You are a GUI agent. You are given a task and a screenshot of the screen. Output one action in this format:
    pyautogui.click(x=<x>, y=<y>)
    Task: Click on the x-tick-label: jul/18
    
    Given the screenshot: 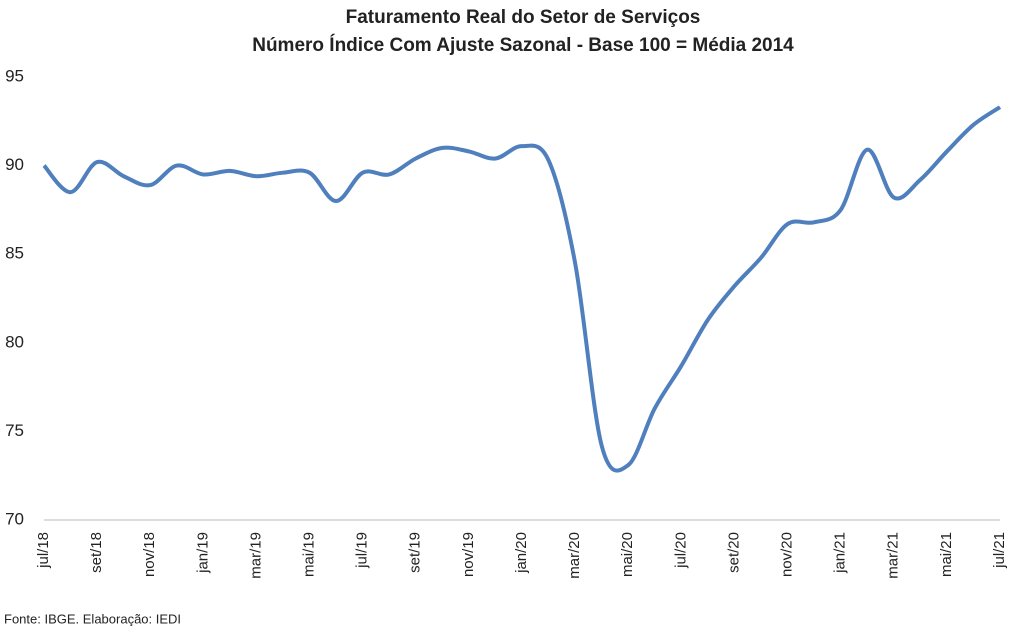 What is the action you would take?
    pyautogui.click(x=43, y=550)
    